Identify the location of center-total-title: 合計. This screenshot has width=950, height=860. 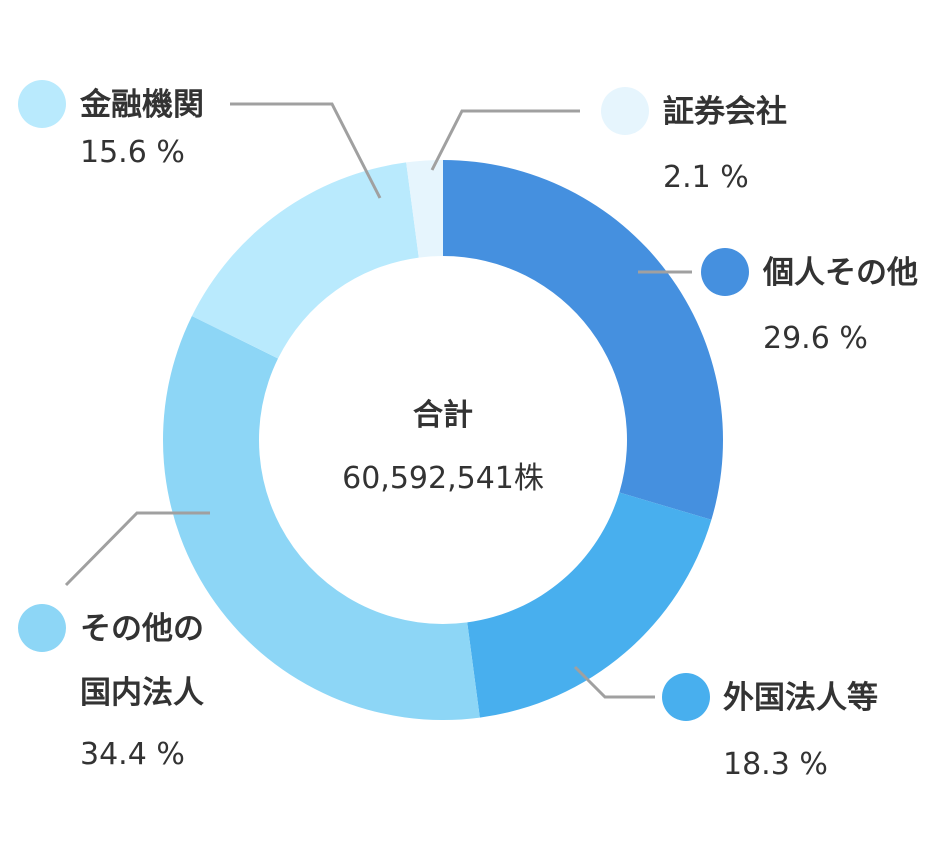
(443, 415).